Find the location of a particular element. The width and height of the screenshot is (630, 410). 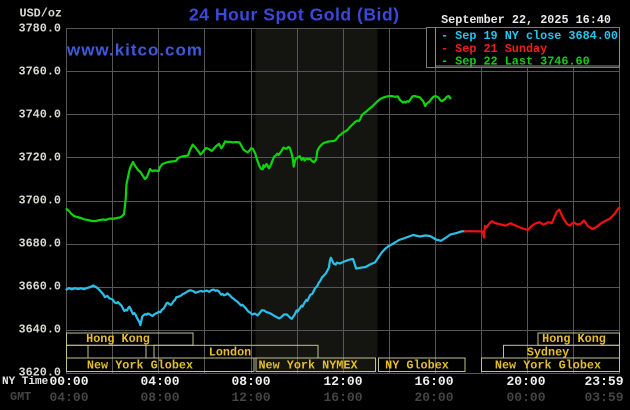

svg-text: 3760.0 is located at coordinates (40, 71).